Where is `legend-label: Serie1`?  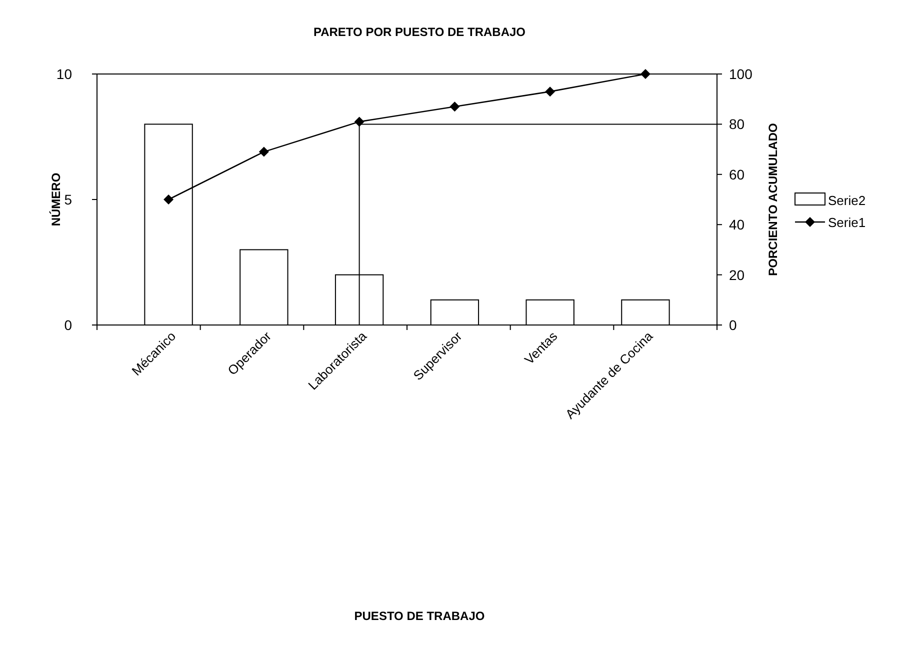 legend-label: Serie1 is located at coordinates (847, 222).